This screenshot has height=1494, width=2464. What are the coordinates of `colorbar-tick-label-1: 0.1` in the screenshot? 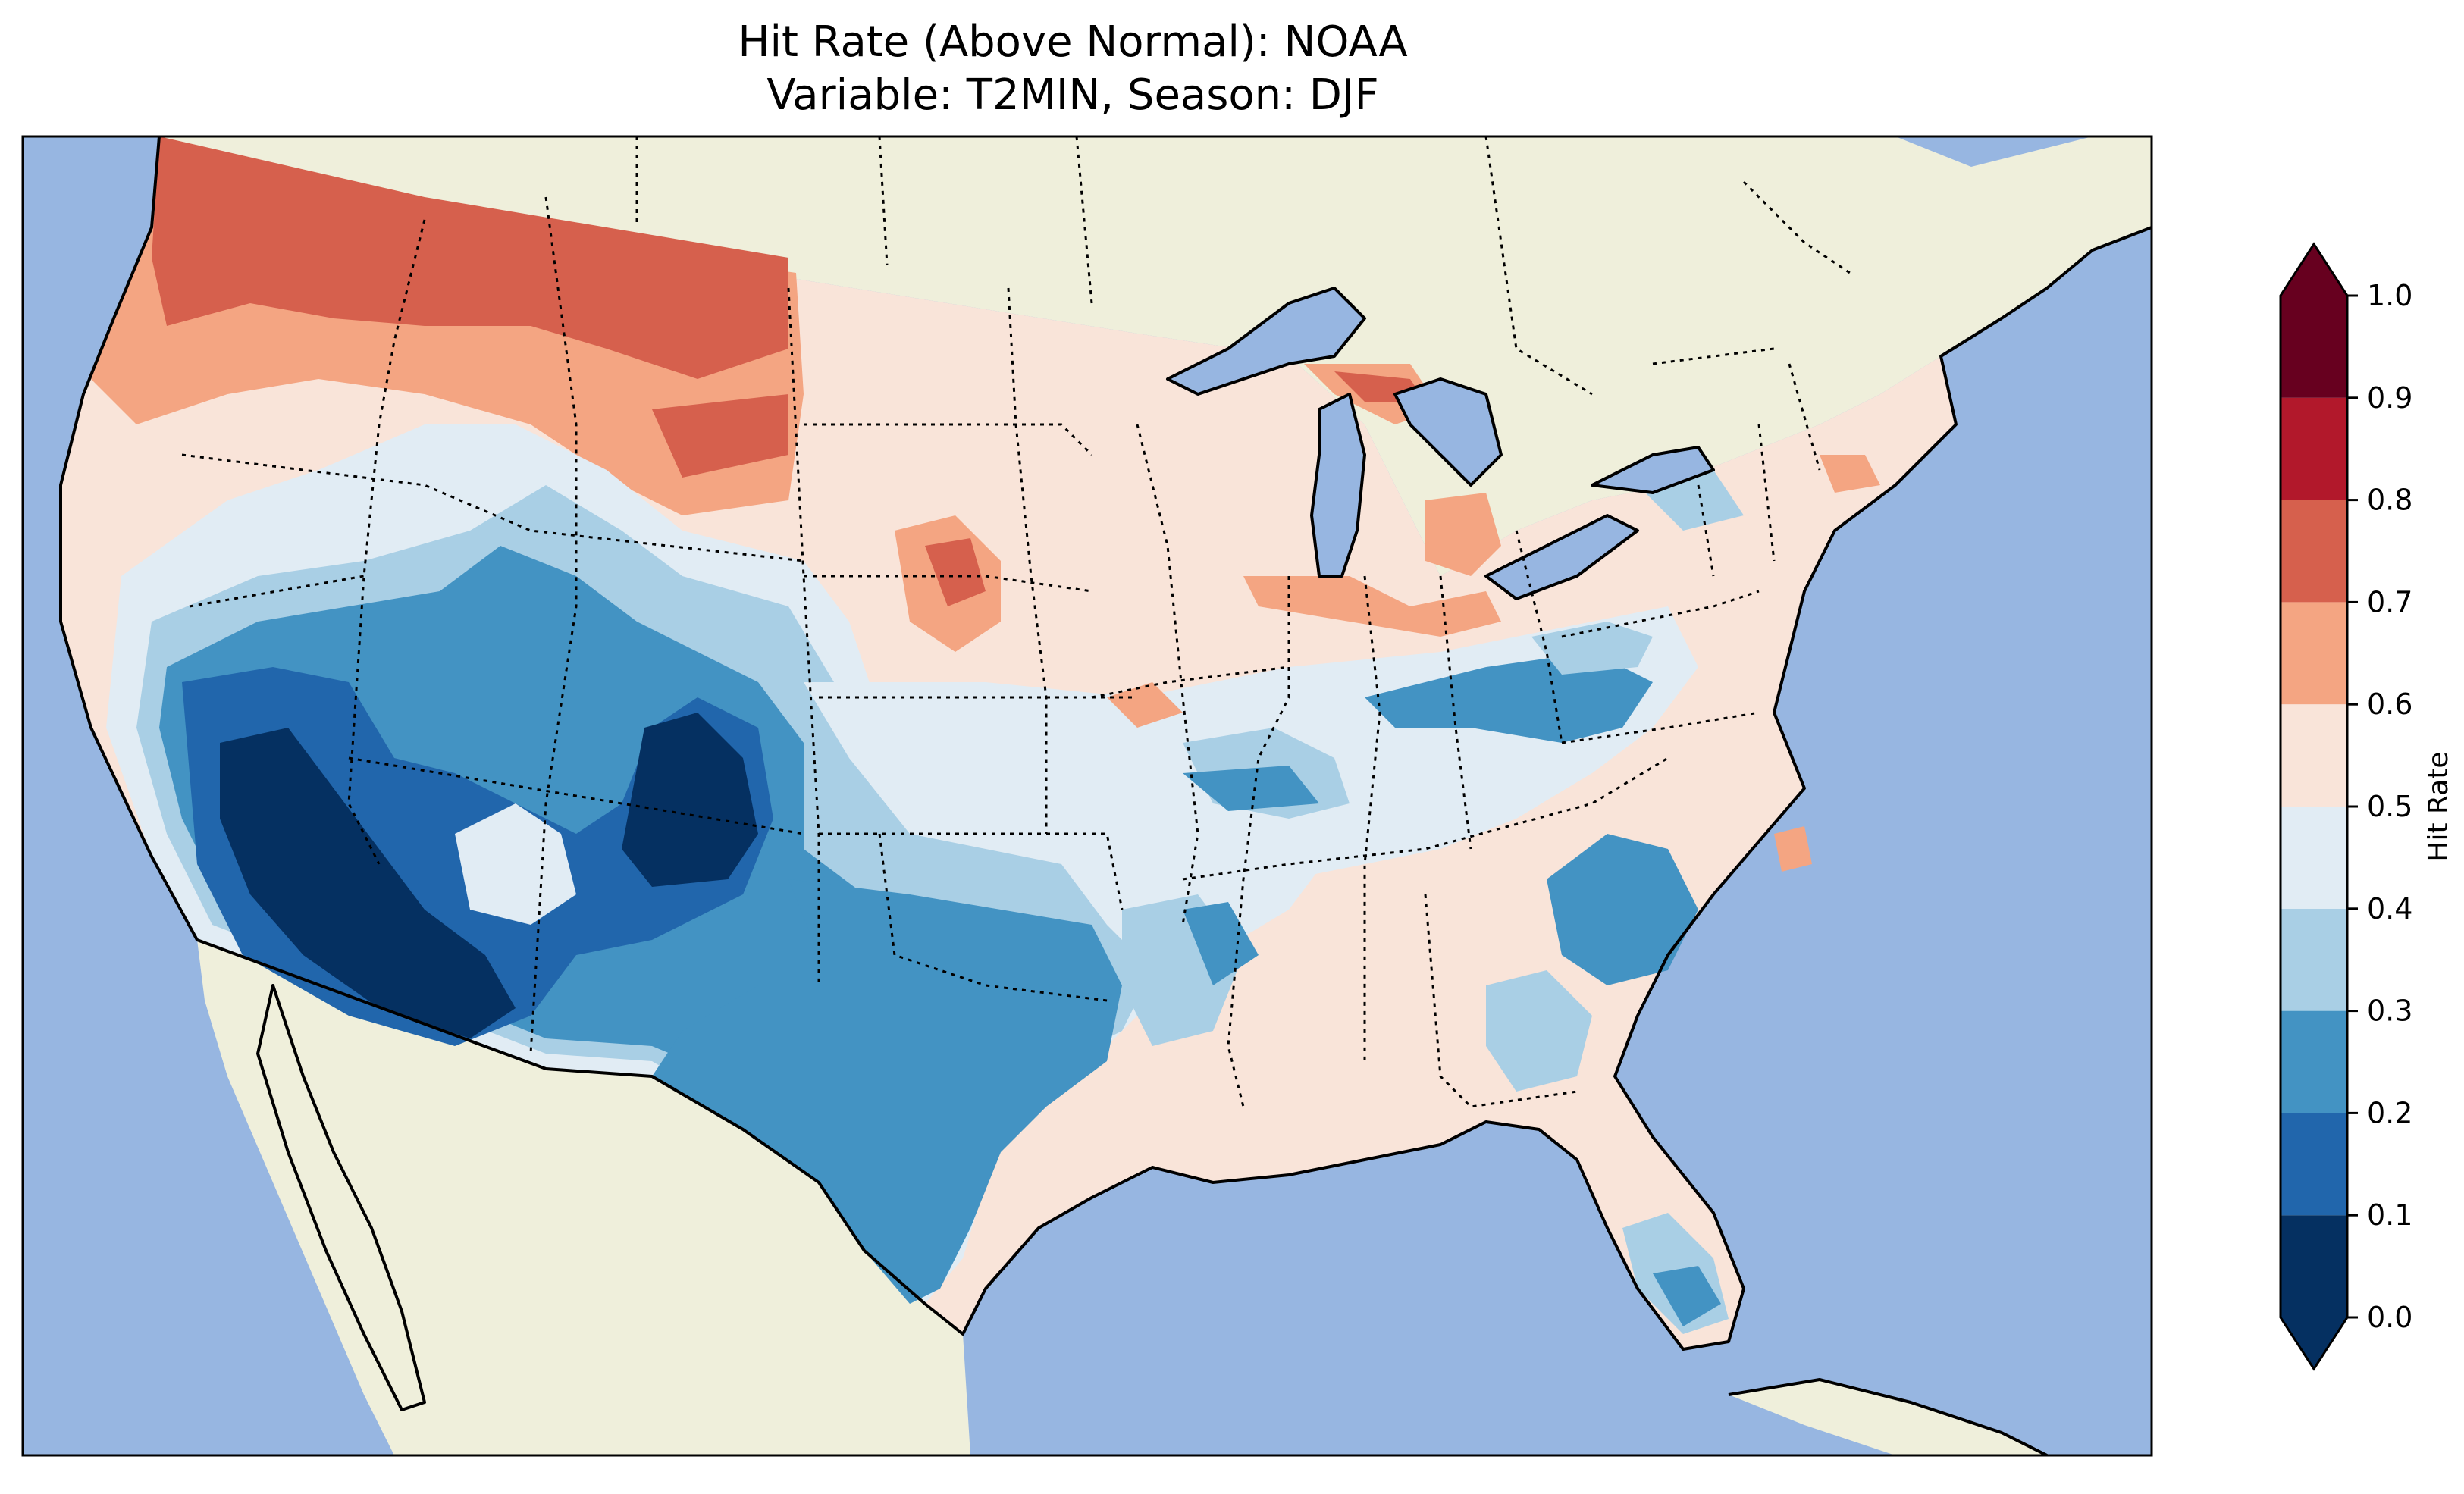 It's located at (2390, 1215).